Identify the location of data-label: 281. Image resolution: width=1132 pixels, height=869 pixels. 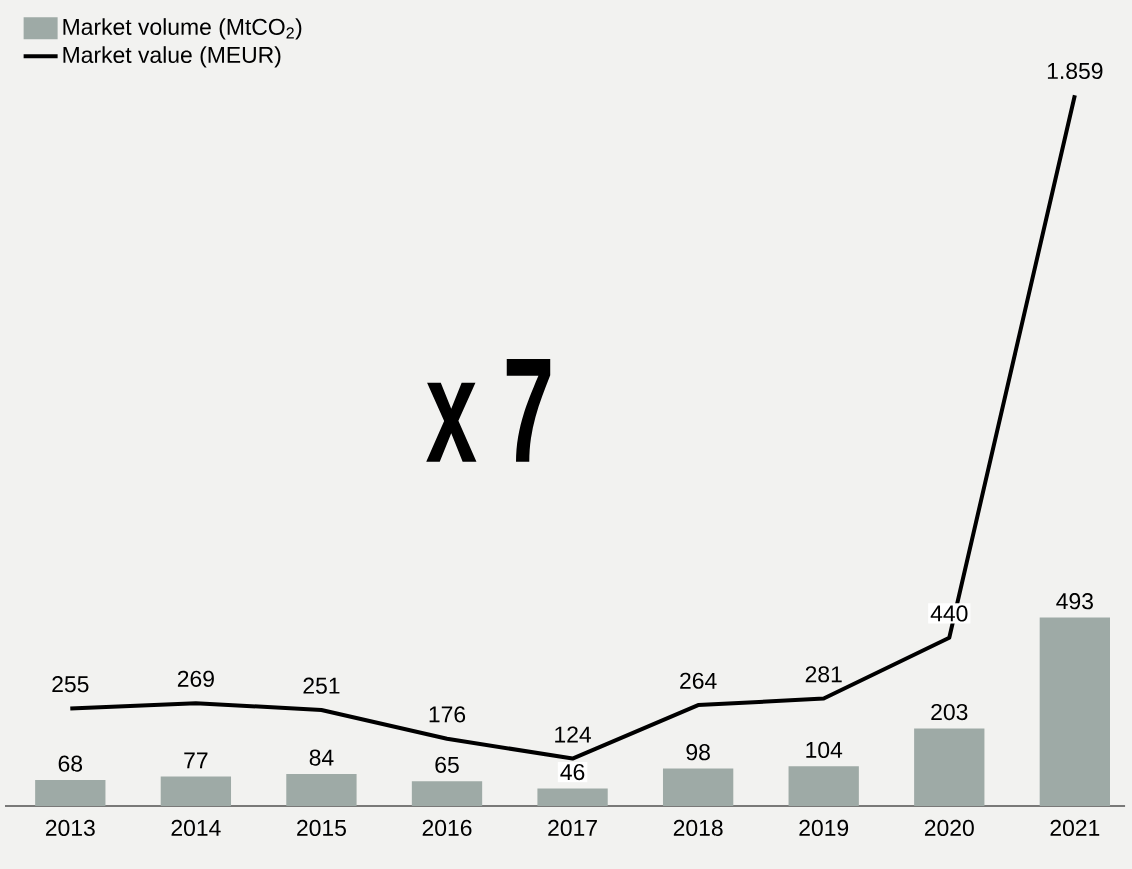
(823, 674).